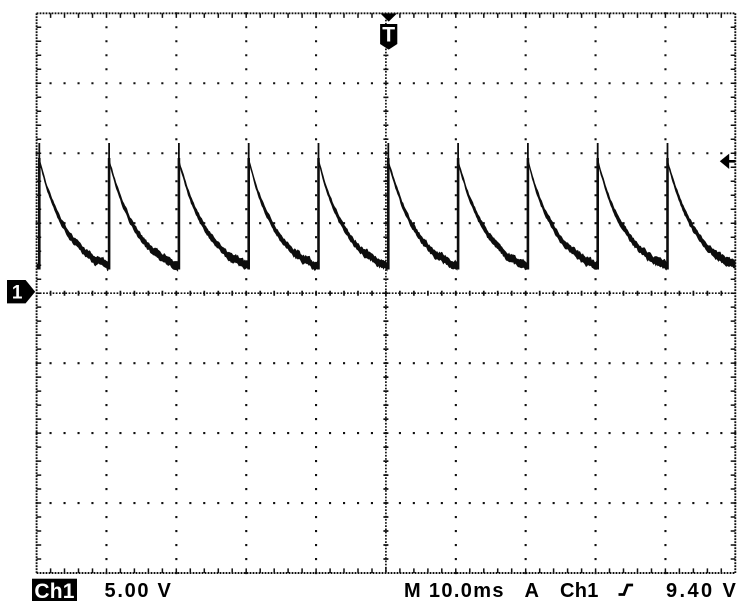 The image size is (750, 612). What do you see at coordinates (139, 591) in the screenshot?
I see `svg-text: 5.00 V` at bounding box center [139, 591].